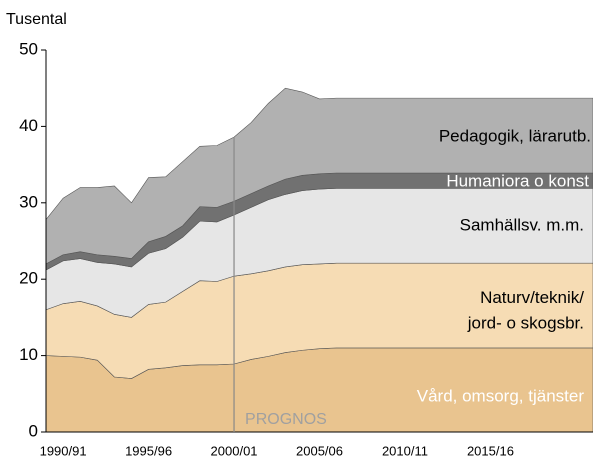 The height and width of the screenshot is (463, 593). Describe the element at coordinates (405, 450) in the screenshot. I see `x-tick-label: 2010/11` at that location.